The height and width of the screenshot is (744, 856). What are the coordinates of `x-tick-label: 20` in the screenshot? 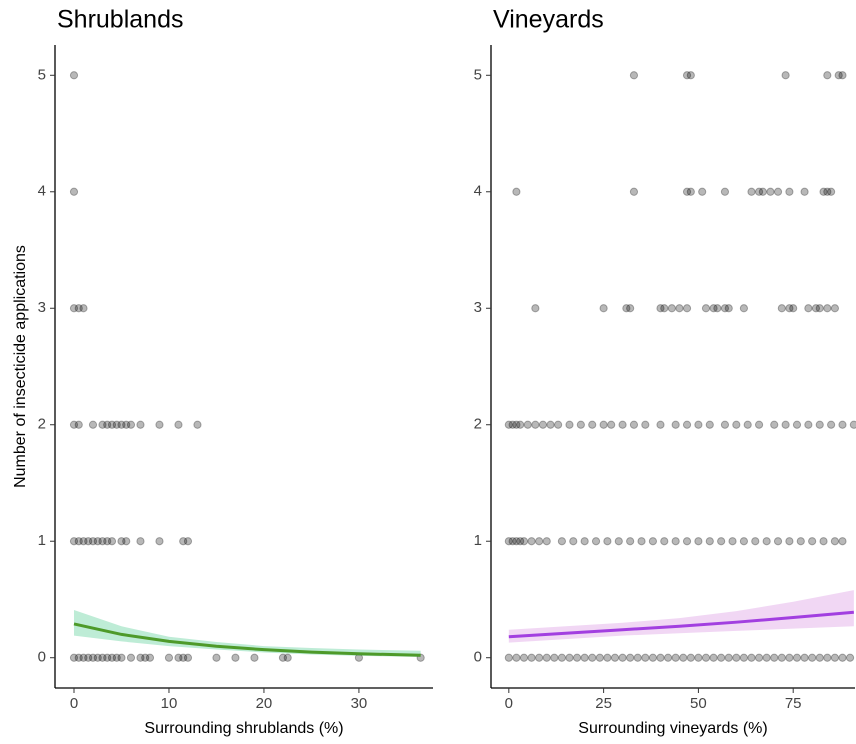 It's located at (264, 703).